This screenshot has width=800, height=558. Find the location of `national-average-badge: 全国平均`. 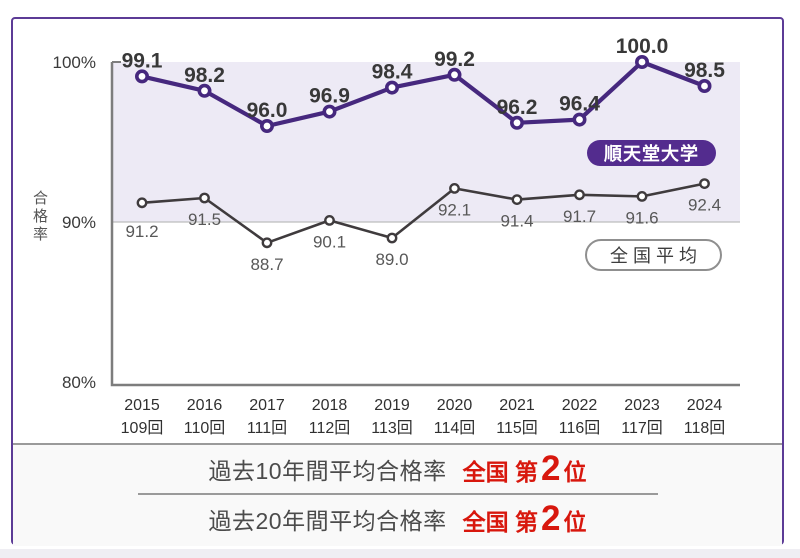

national-average-badge: 全国平均 is located at coordinates (653, 255).